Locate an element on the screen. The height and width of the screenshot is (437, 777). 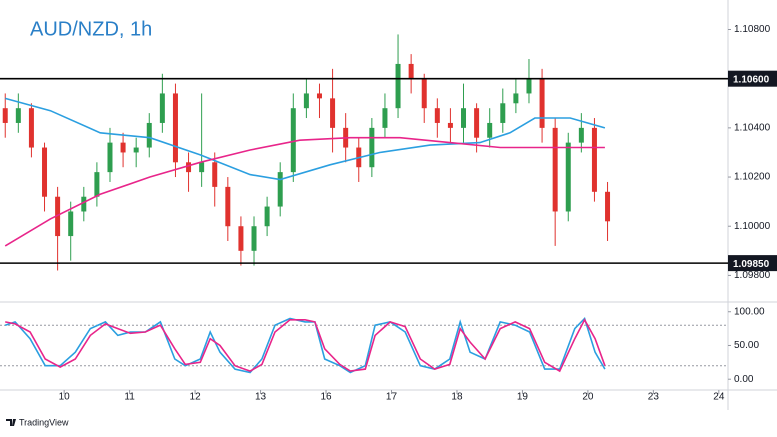
x-tick-label: 23 is located at coordinates (654, 397).